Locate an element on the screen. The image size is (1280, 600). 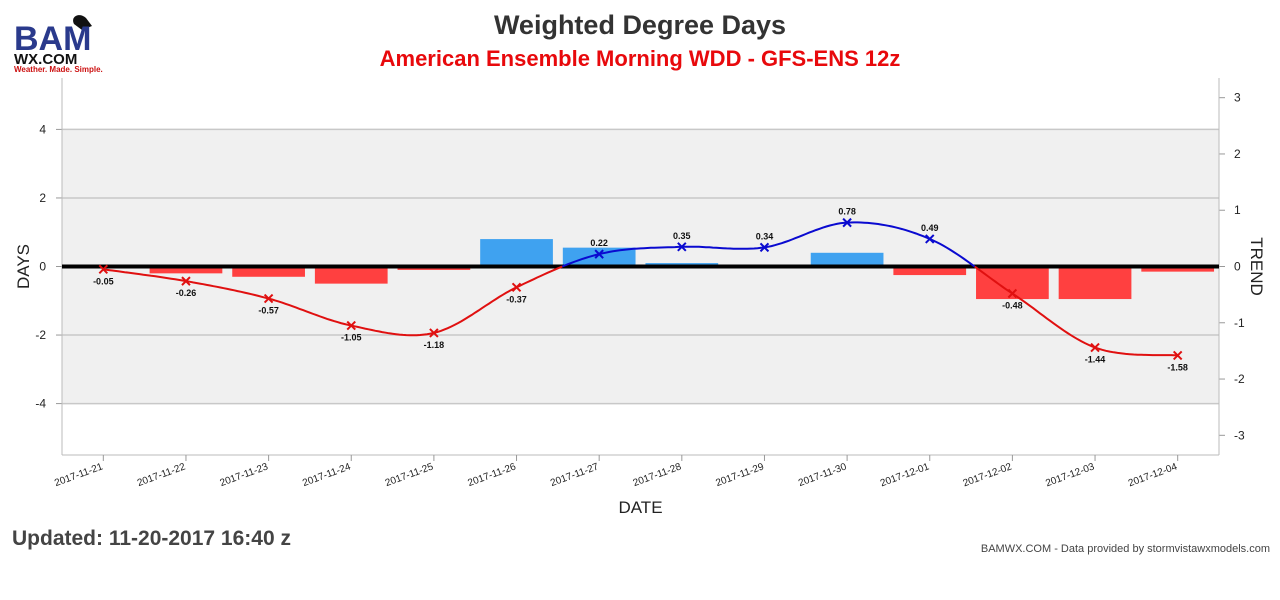
y2-tick-label: 0 is located at coordinates (1237, 267).